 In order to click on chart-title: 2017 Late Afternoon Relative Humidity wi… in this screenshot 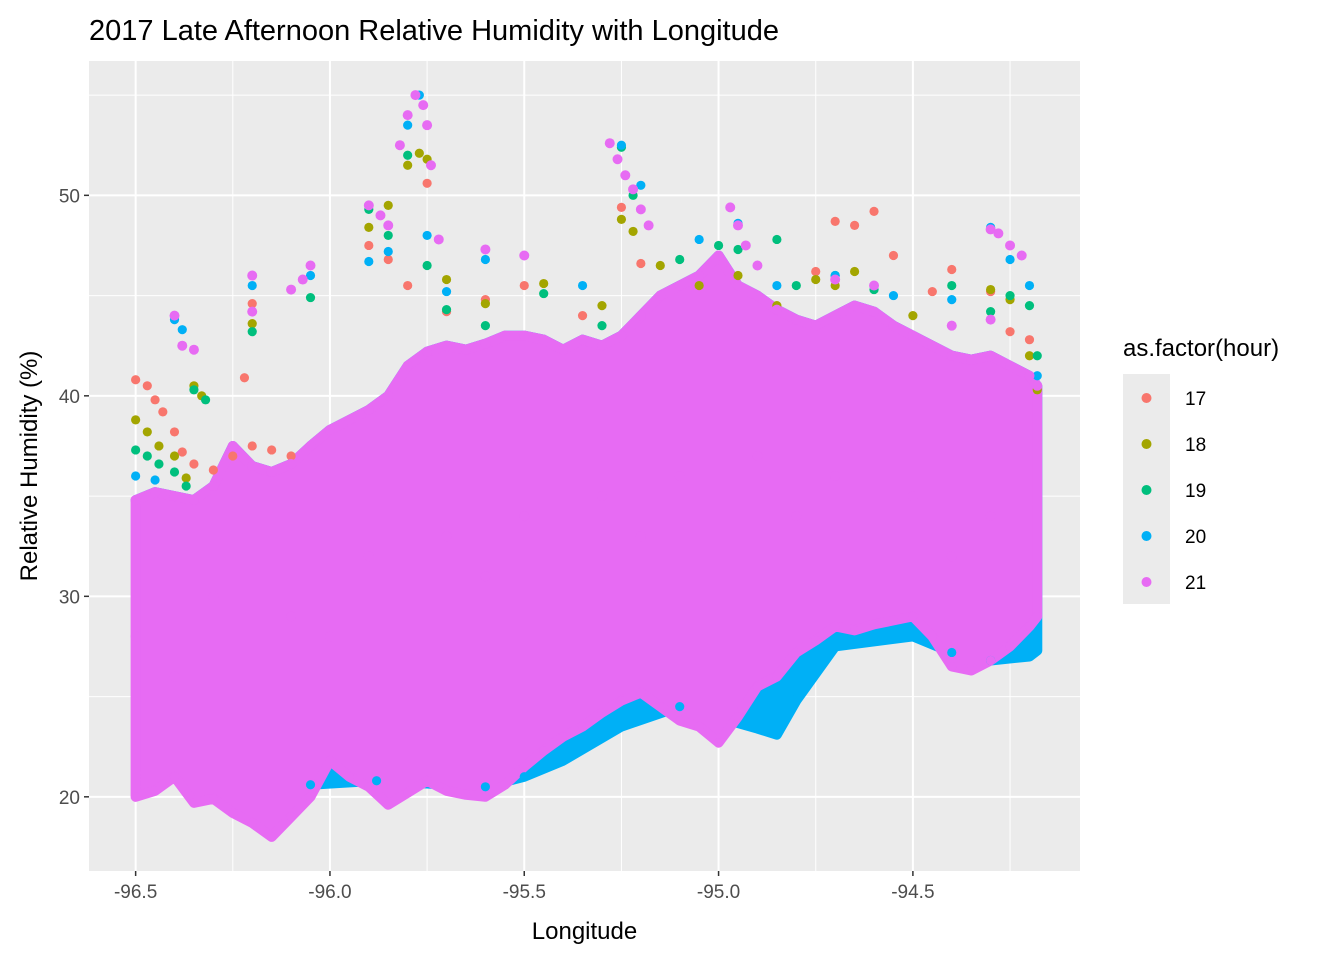, I will do `click(434, 31)`.